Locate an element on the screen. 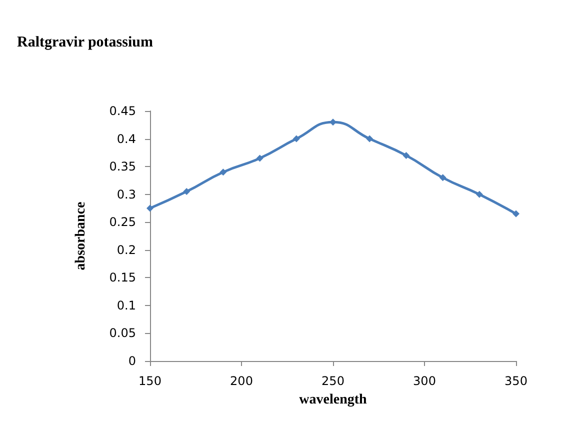 The width and height of the screenshot is (563, 424). chart-title: Raltgravir potassium is located at coordinates (85, 42).